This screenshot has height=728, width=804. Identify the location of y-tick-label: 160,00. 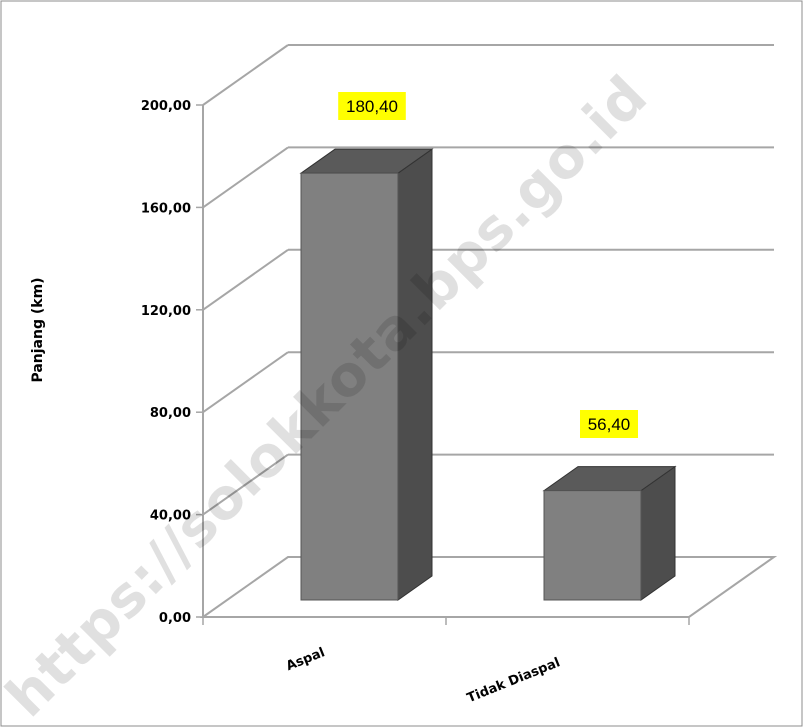
(166, 208).